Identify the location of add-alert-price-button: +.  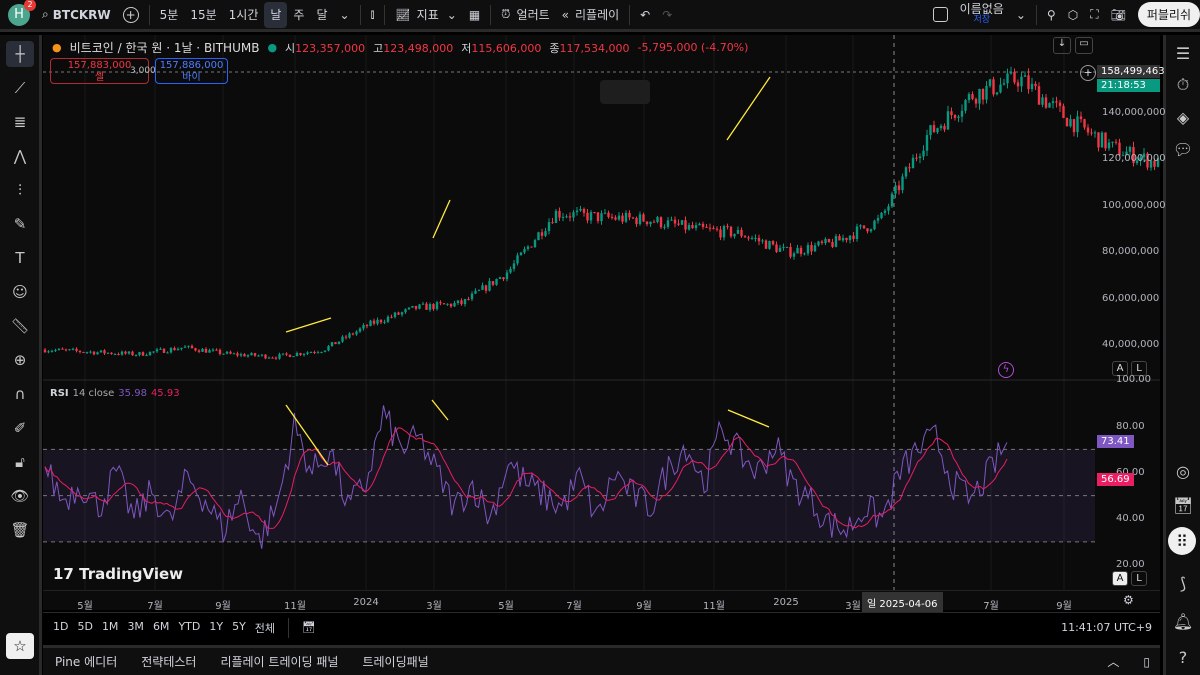
(1088, 73).